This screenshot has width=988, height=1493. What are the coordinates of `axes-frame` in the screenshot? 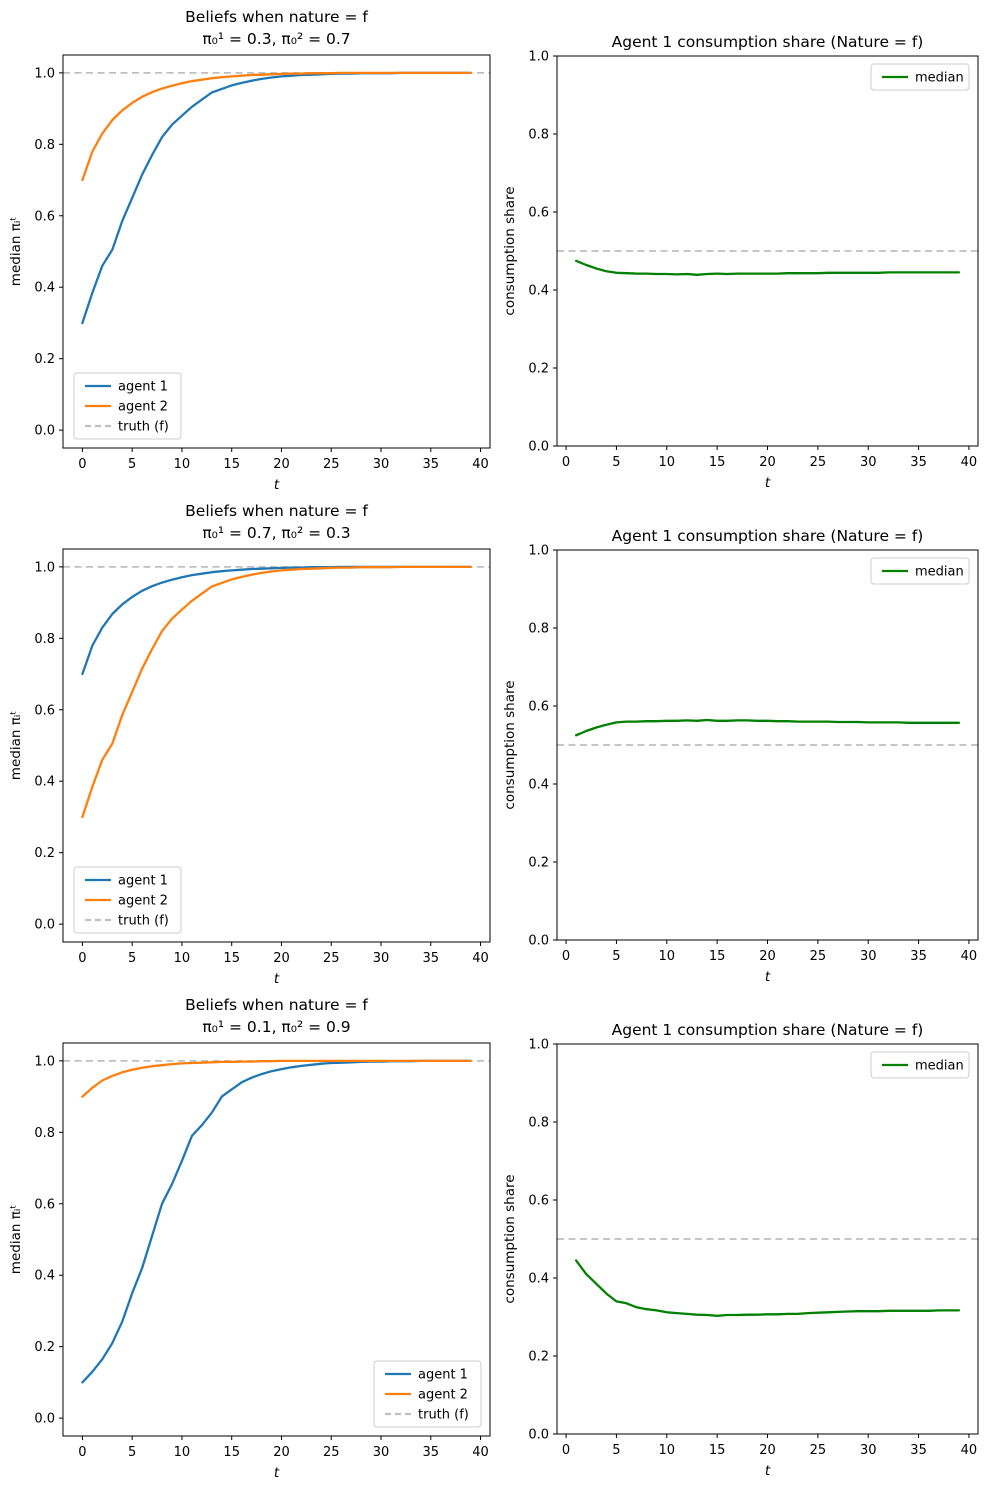 It's located at (276, 745).